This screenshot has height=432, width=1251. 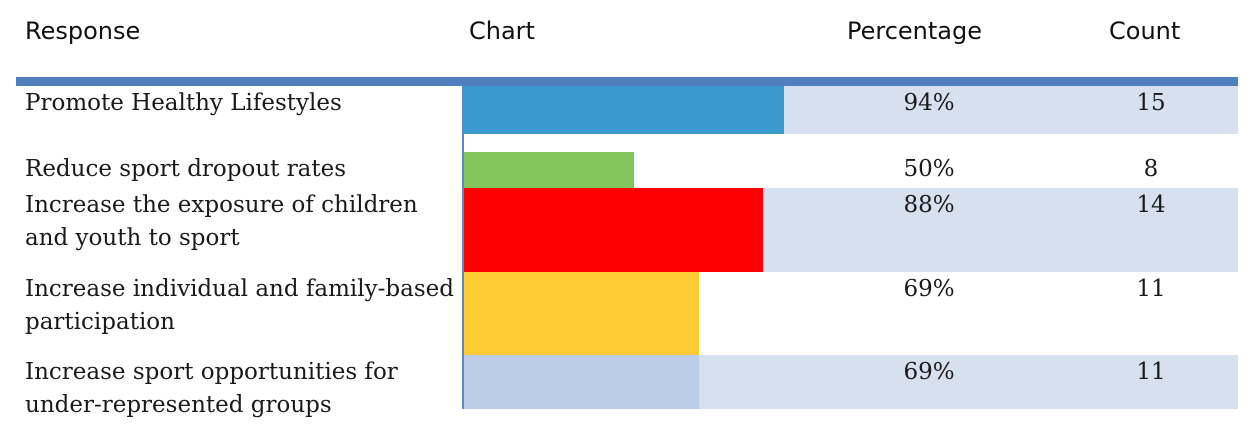 What do you see at coordinates (186, 169) in the screenshot?
I see `response-label: Reduce sport dropout rates` at bounding box center [186, 169].